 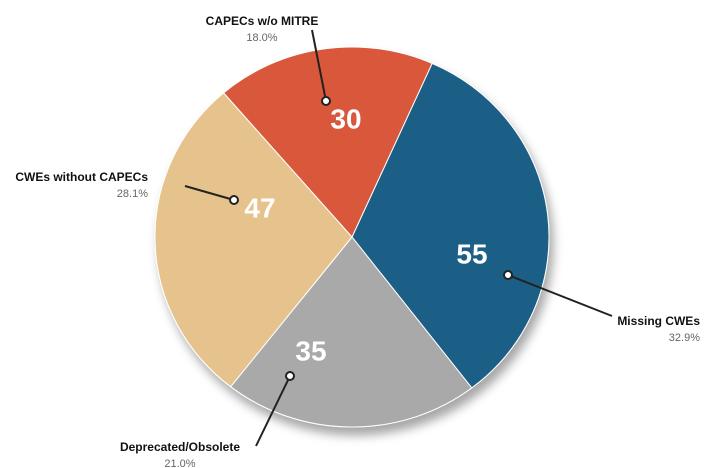 I want to click on pie-slice, so click(x=327, y=142).